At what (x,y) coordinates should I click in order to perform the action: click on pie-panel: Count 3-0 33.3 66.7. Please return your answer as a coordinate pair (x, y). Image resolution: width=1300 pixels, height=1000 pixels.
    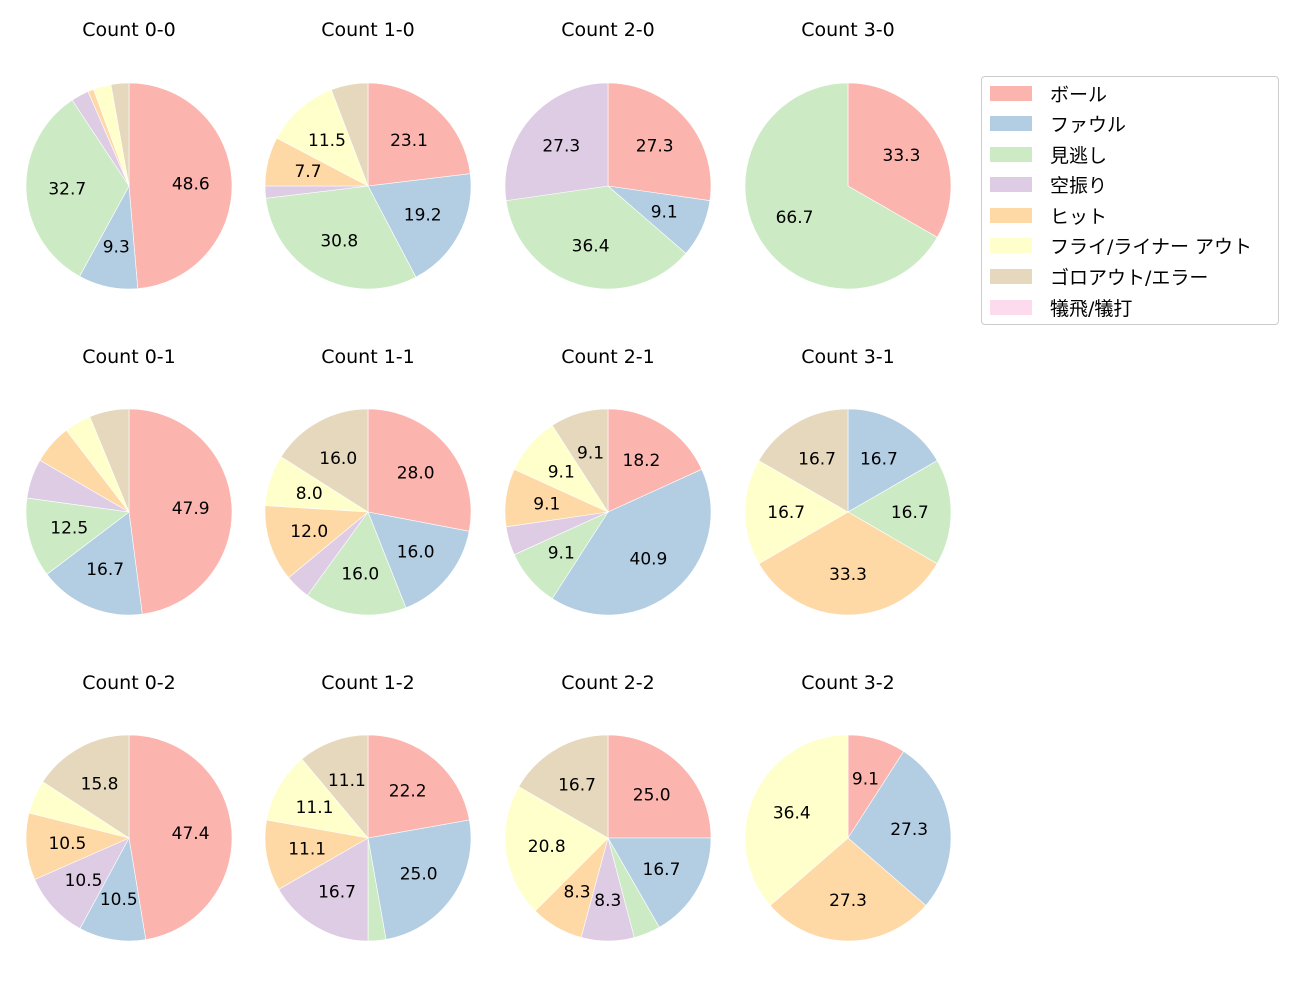
    Looking at the image, I should click on (848, 154).